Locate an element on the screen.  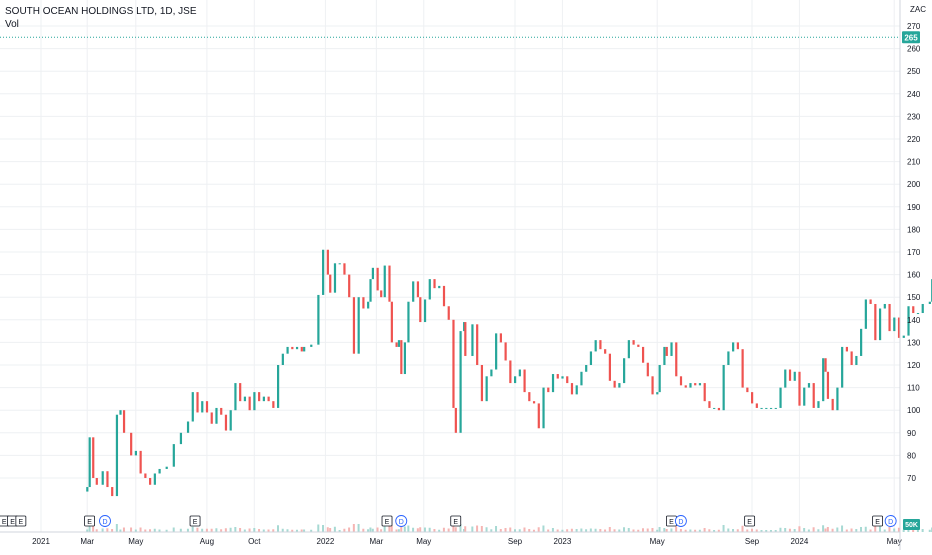
y-tick-label: 150 is located at coordinates (914, 297).